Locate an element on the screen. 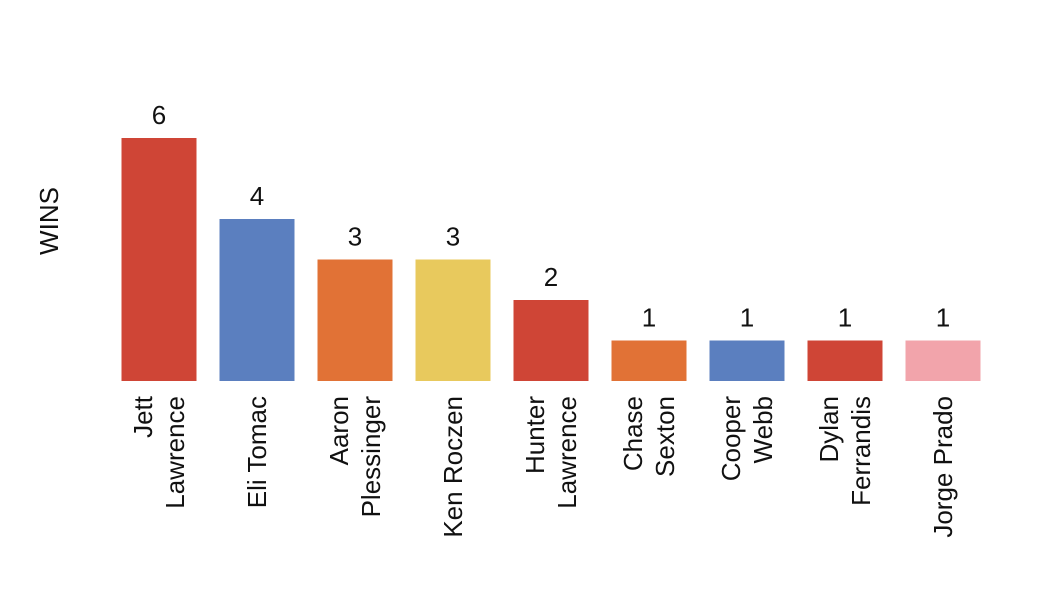  category-label-line: Cooper is located at coordinates (731, 439).